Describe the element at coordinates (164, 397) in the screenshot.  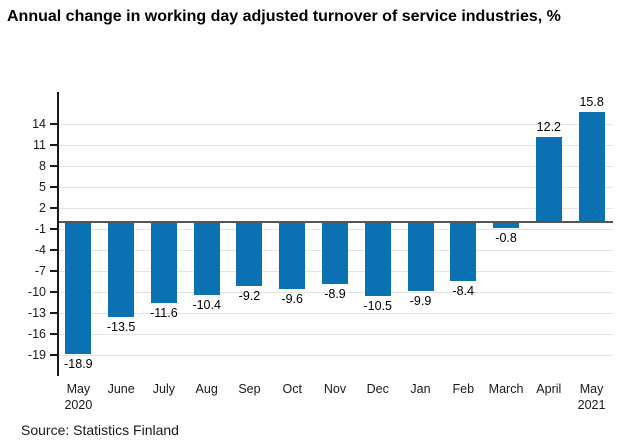
I see `x-axis-label: July` at that location.